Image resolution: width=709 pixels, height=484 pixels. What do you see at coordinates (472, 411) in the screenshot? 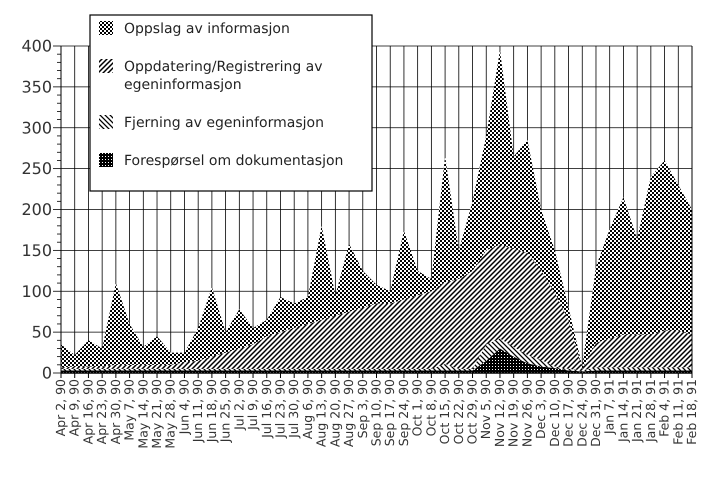
I see `x-tick-label: Oct 29, 90` at bounding box center [472, 411].